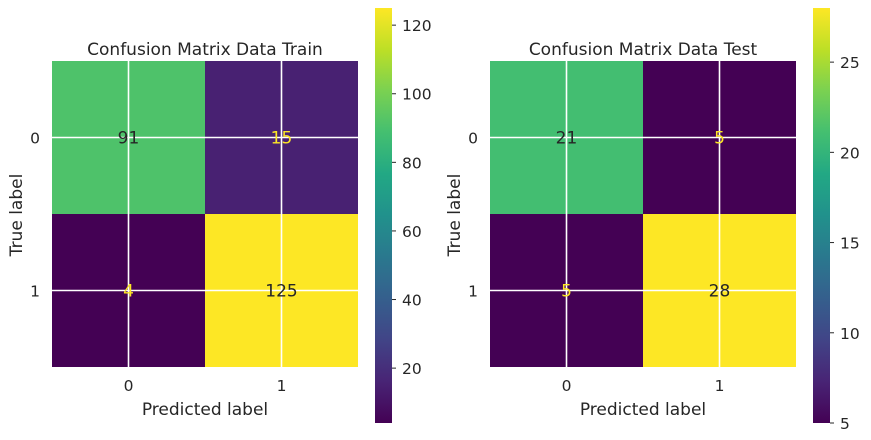  Describe the element at coordinates (129, 386) in the screenshot. I see `train-x-tick-0: 0` at that location.